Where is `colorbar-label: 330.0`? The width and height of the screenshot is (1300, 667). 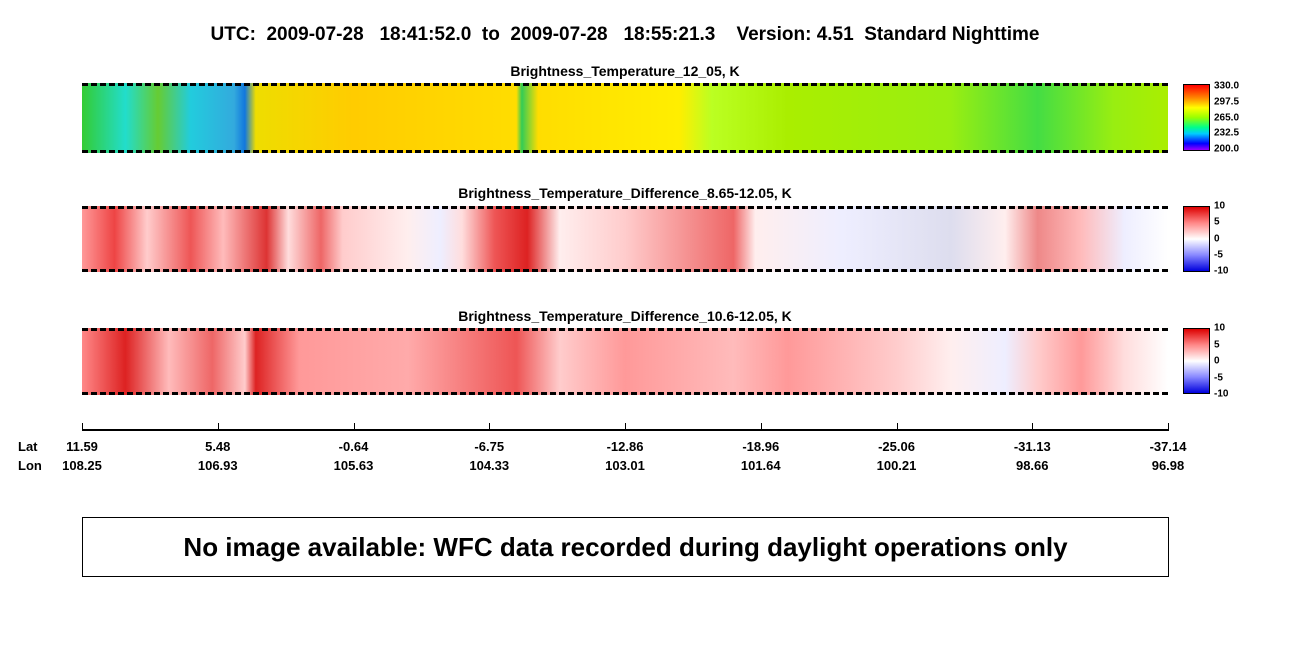 colorbar-label: 330.0 is located at coordinates (1227, 86).